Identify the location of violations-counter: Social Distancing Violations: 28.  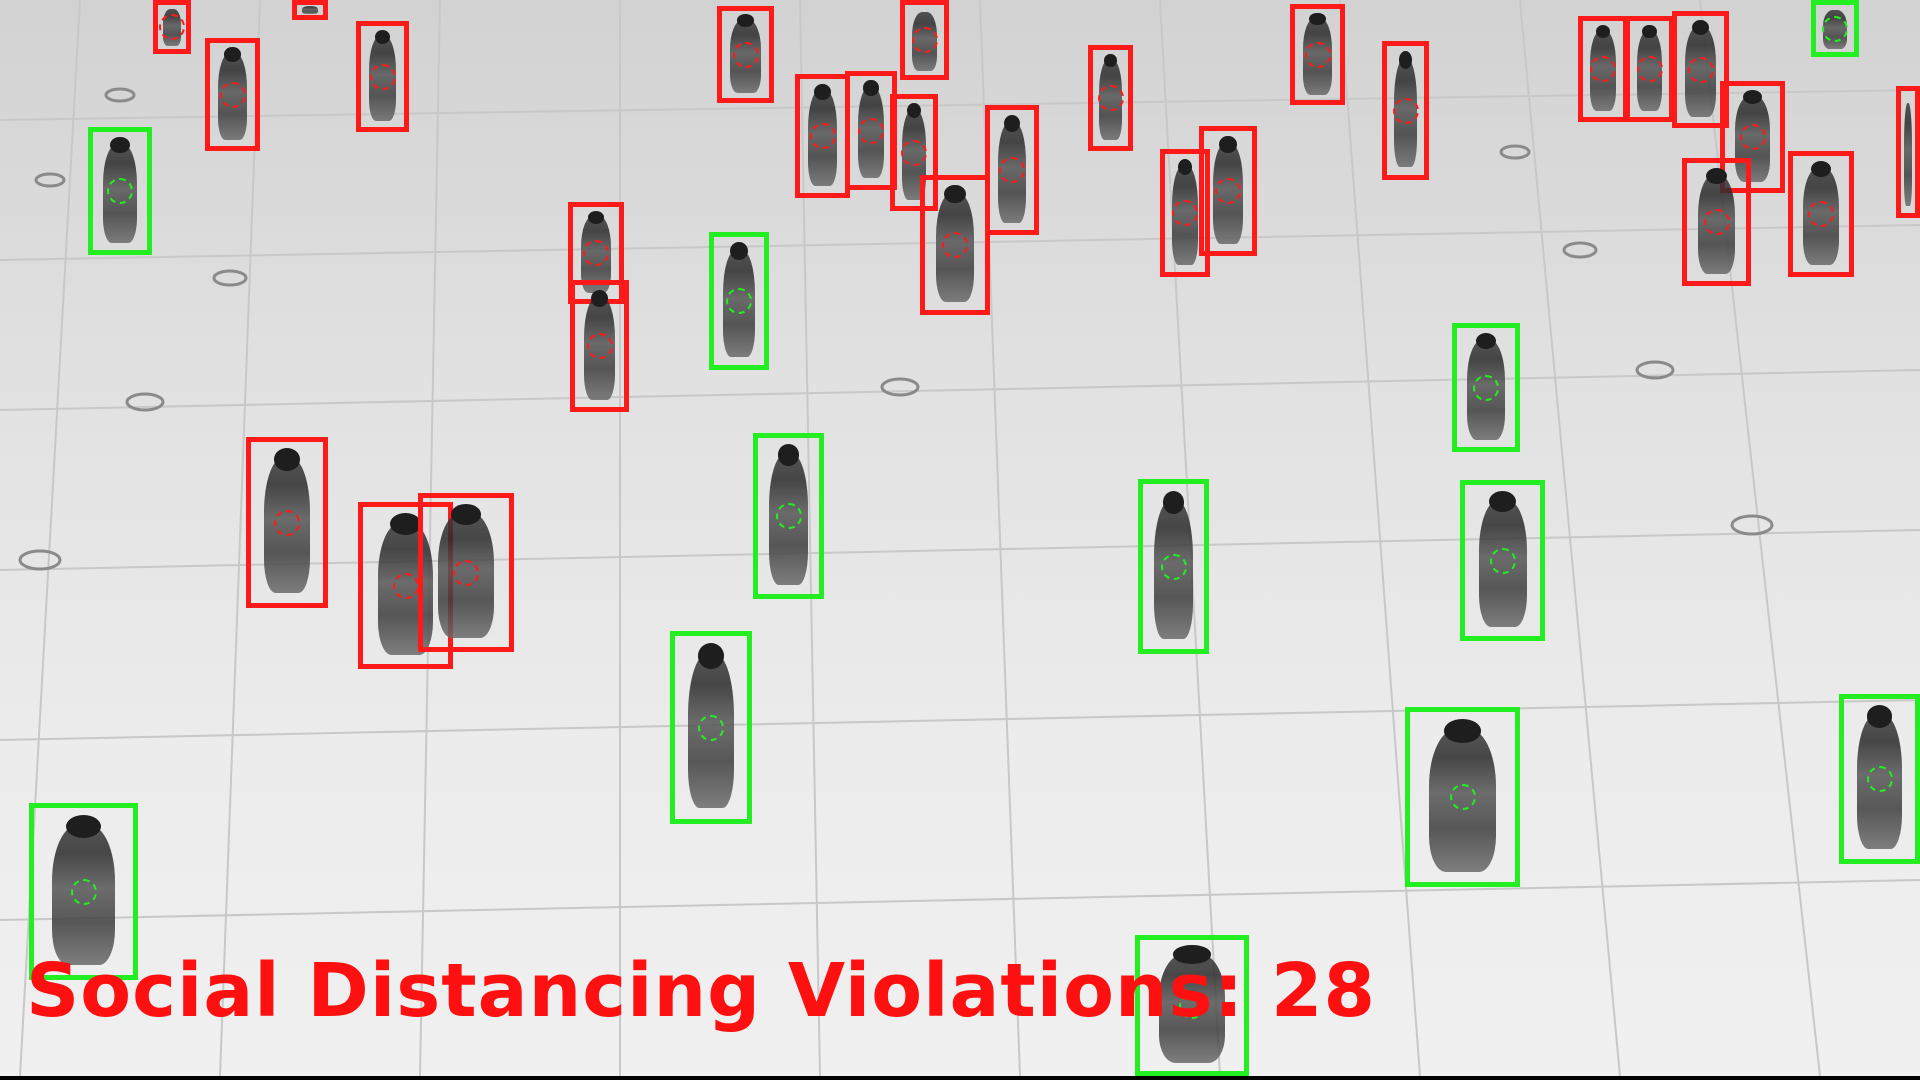
(701, 991).